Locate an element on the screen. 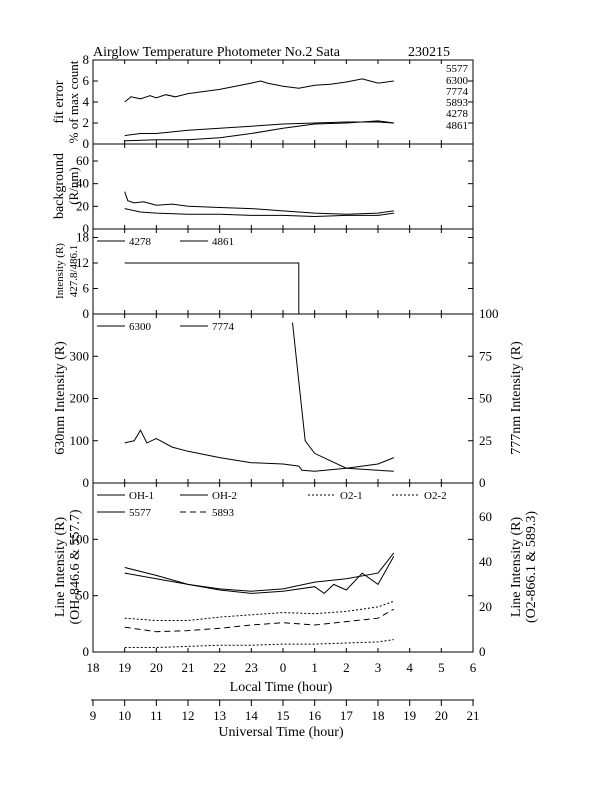 This screenshot has height=797, width=612. legend-5893-label: 5893 is located at coordinates (223, 513).